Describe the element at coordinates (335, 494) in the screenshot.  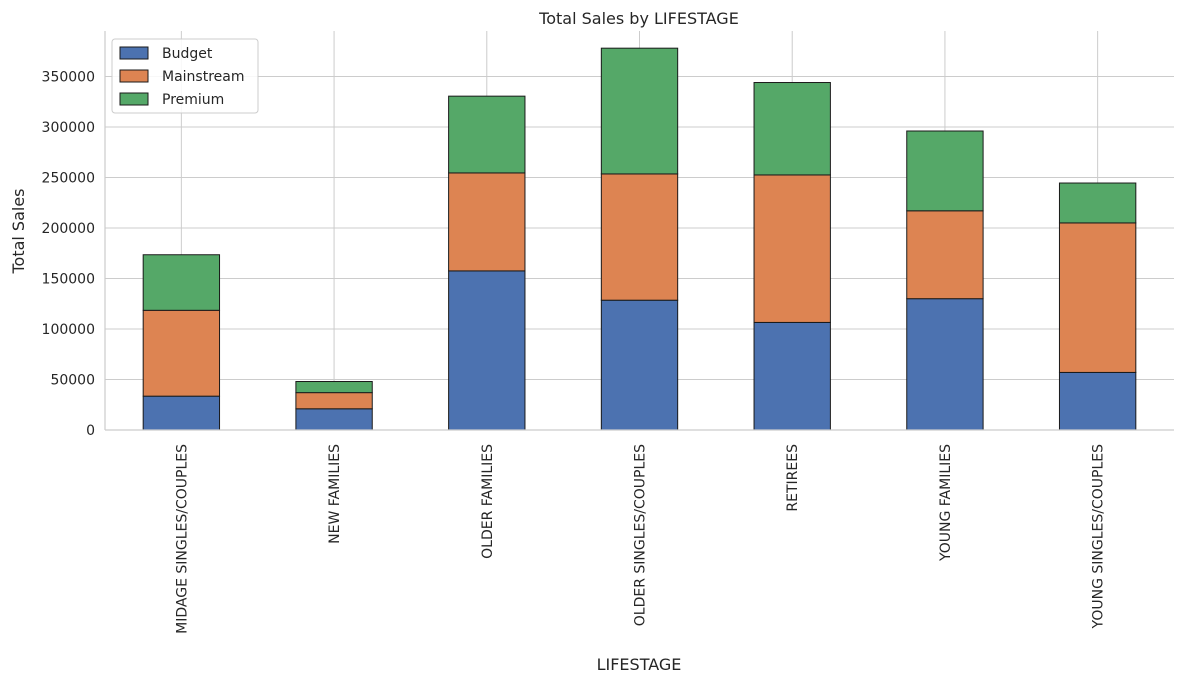
I see `x-tick-label: NEW FAMILIES` at that location.